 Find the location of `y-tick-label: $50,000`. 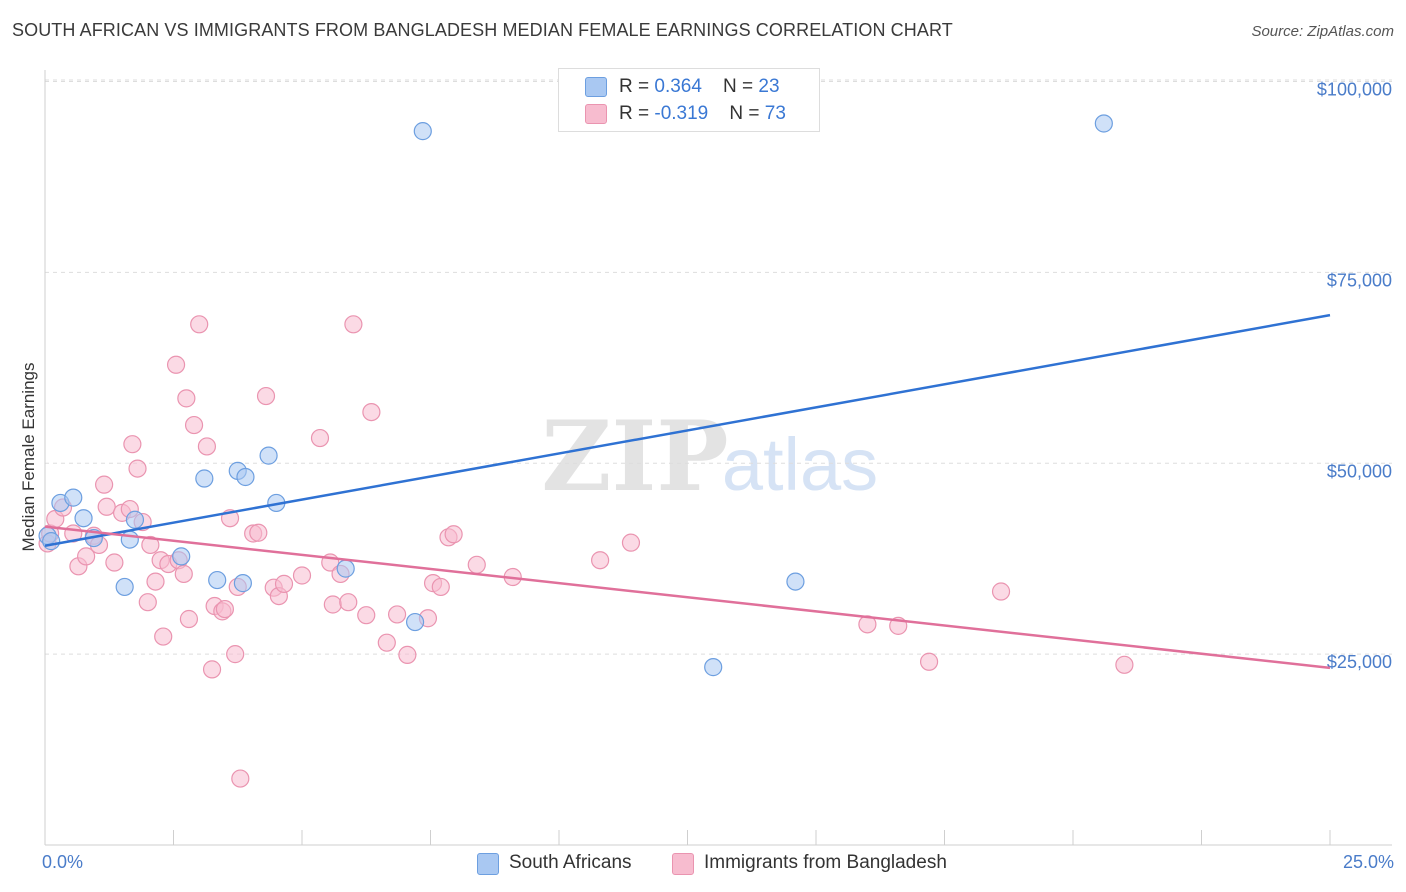

y-tick-label: $50,000 is located at coordinates (1359, 471).